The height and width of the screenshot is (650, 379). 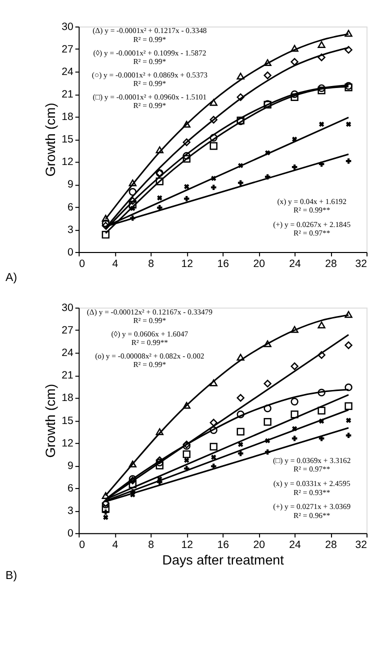 What do you see at coordinates (312, 225) in the screenshot?
I see `annotation: (+) y = 0.0267x + 2.1845` at bounding box center [312, 225].